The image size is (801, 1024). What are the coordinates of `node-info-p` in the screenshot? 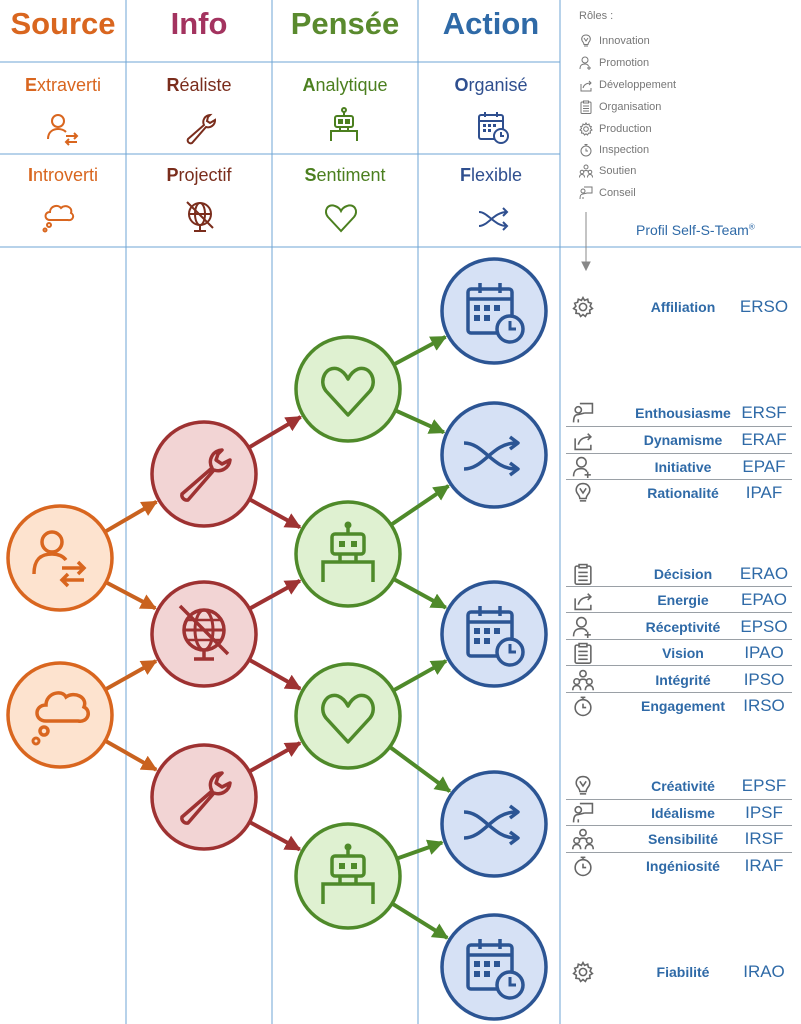 It's located at (204, 634).